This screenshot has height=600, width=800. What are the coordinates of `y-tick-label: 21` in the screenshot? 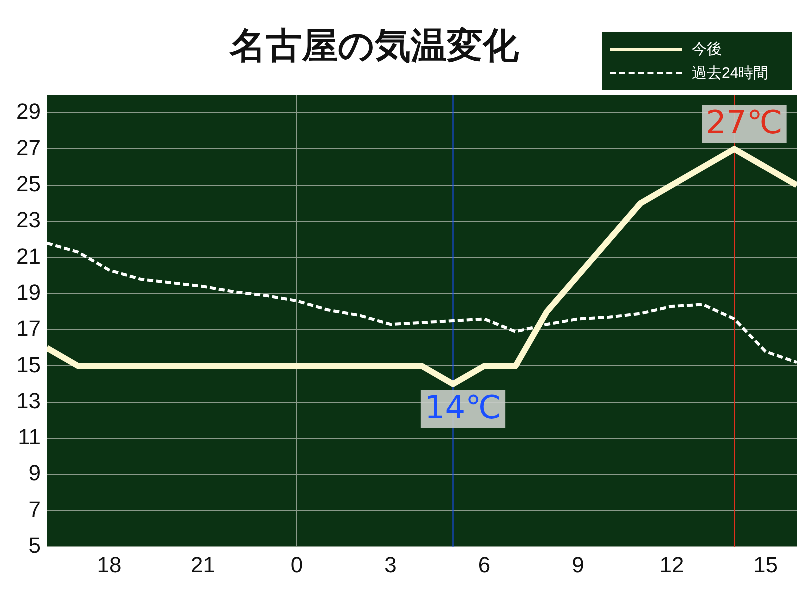 It's located at (28, 256).